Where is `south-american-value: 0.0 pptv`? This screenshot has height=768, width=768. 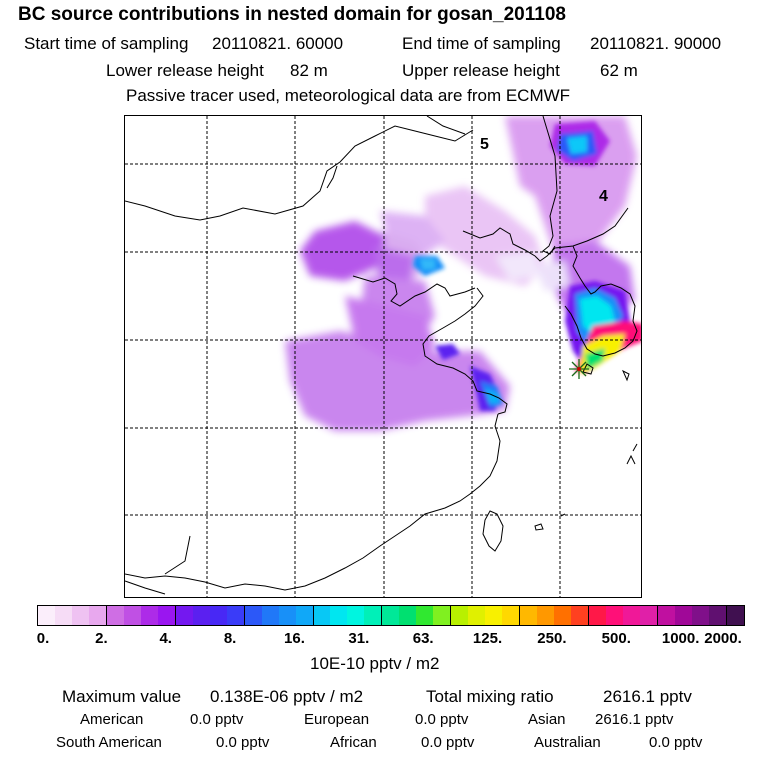
south-american-value: 0.0 pptv is located at coordinates (243, 742).